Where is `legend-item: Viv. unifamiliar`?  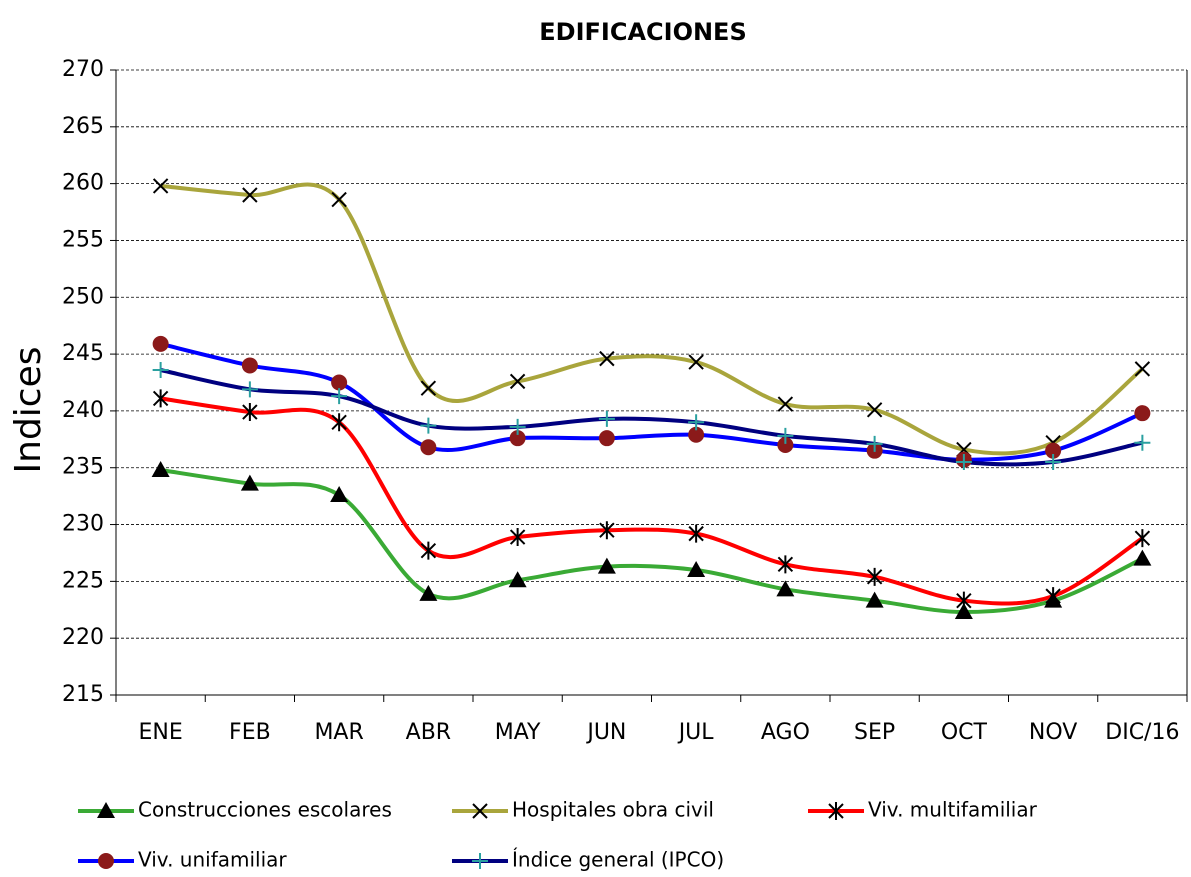 legend-item: Viv. unifamiliar is located at coordinates (182, 860).